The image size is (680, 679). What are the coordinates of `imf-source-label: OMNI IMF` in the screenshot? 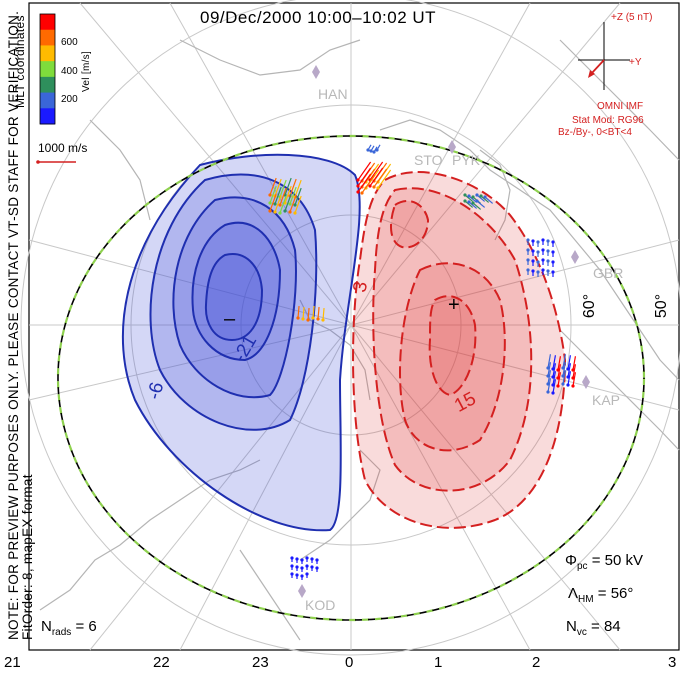 It's located at (620, 106).